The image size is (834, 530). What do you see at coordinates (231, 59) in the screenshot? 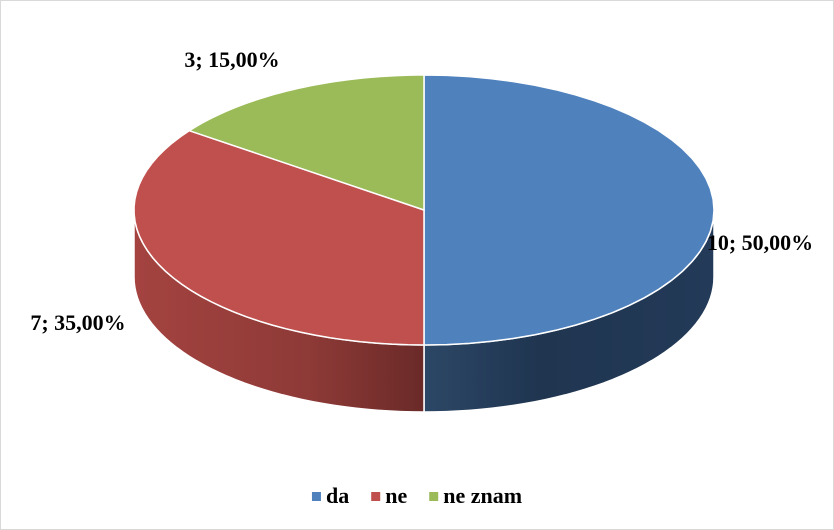
I see `data-label: 3; 15,00%` at bounding box center [231, 59].